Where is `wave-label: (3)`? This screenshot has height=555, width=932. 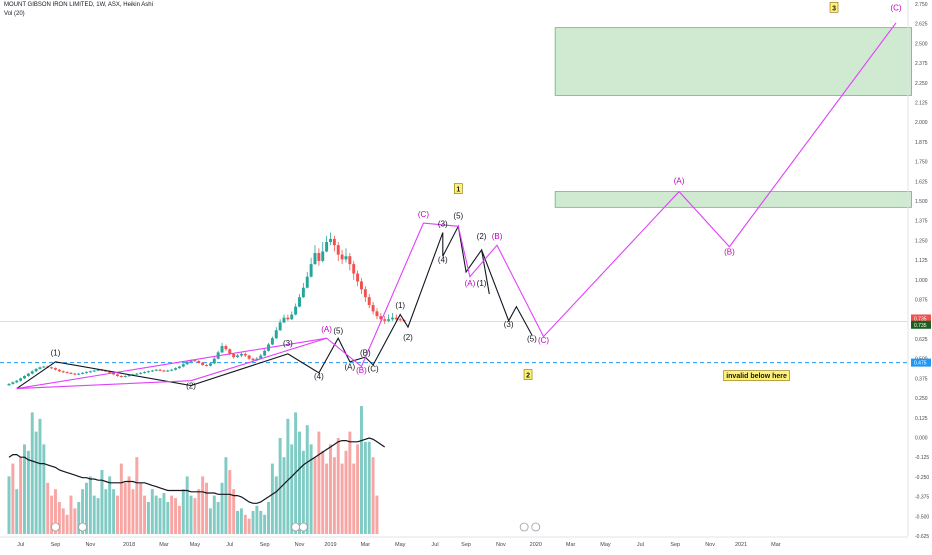 wave-label: (3) is located at coordinates (509, 324).